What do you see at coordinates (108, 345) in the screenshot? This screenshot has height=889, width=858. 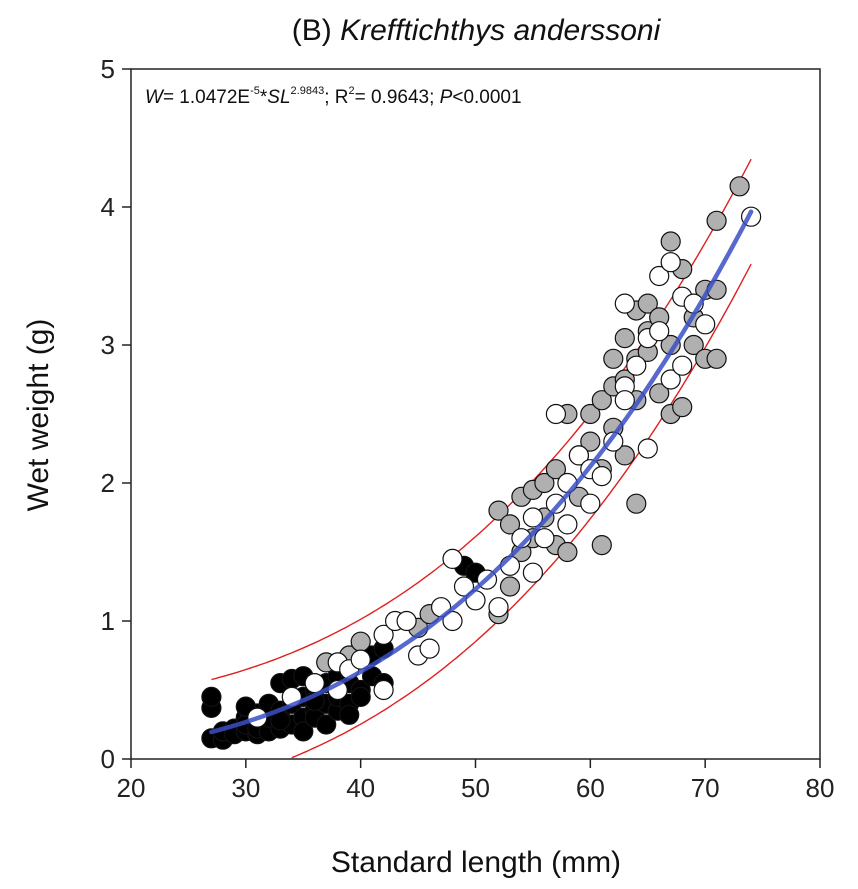 I see `y-tick-label: 3` at bounding box center [108, 345].